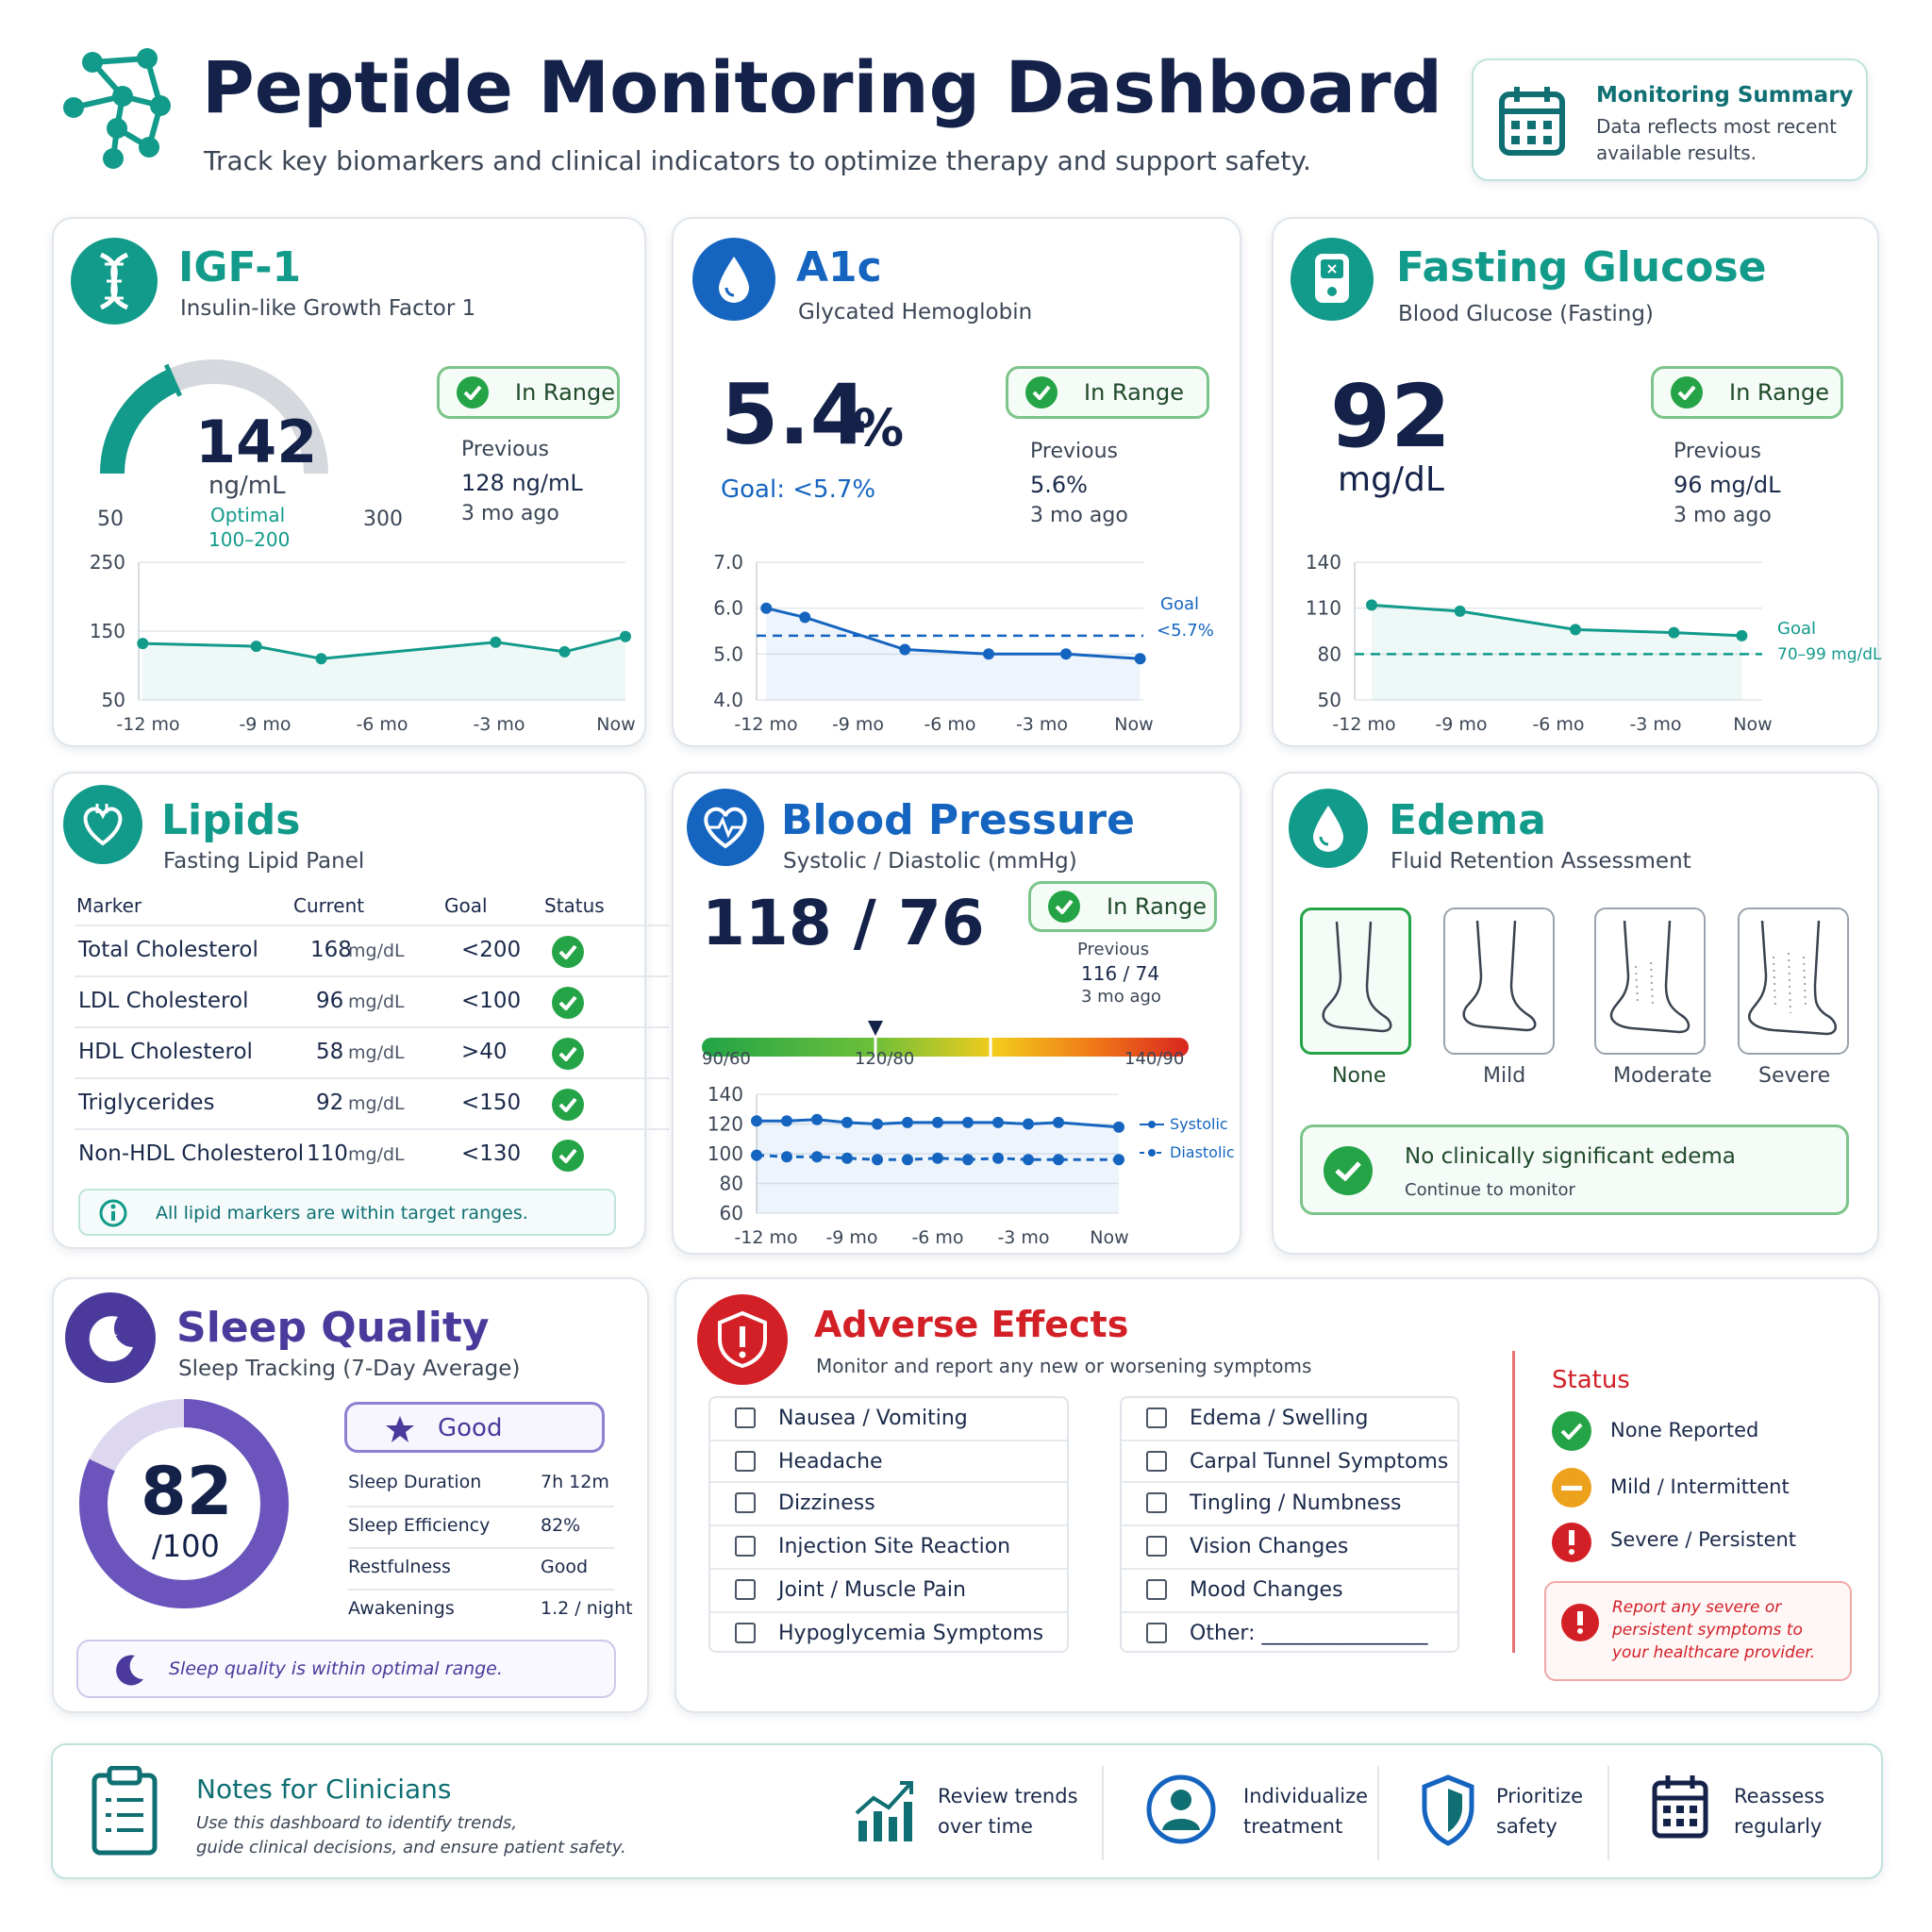  I want to click on lipid-goal: >40, so click(485, 1052).